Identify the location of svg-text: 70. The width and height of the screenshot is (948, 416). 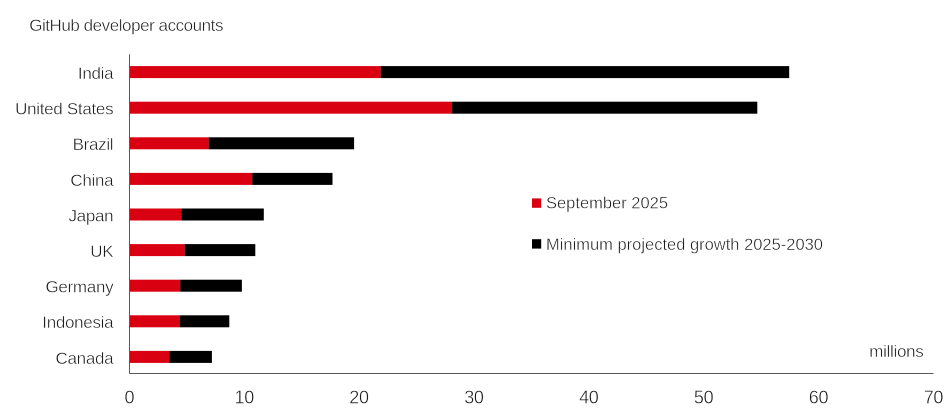
(934, 398).